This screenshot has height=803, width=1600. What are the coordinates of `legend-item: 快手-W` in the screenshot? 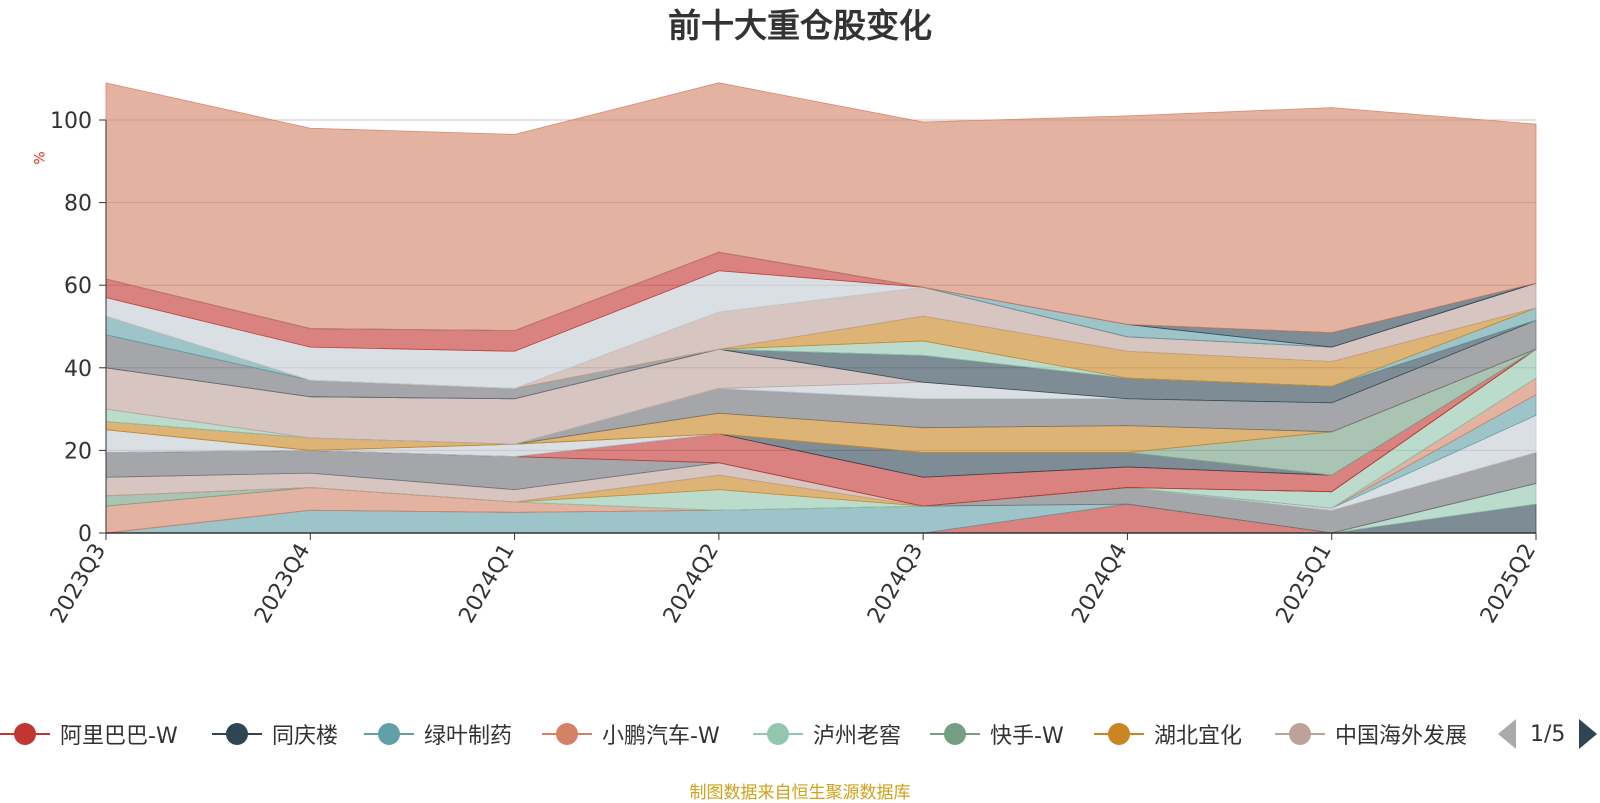 It's located at (997, 734).